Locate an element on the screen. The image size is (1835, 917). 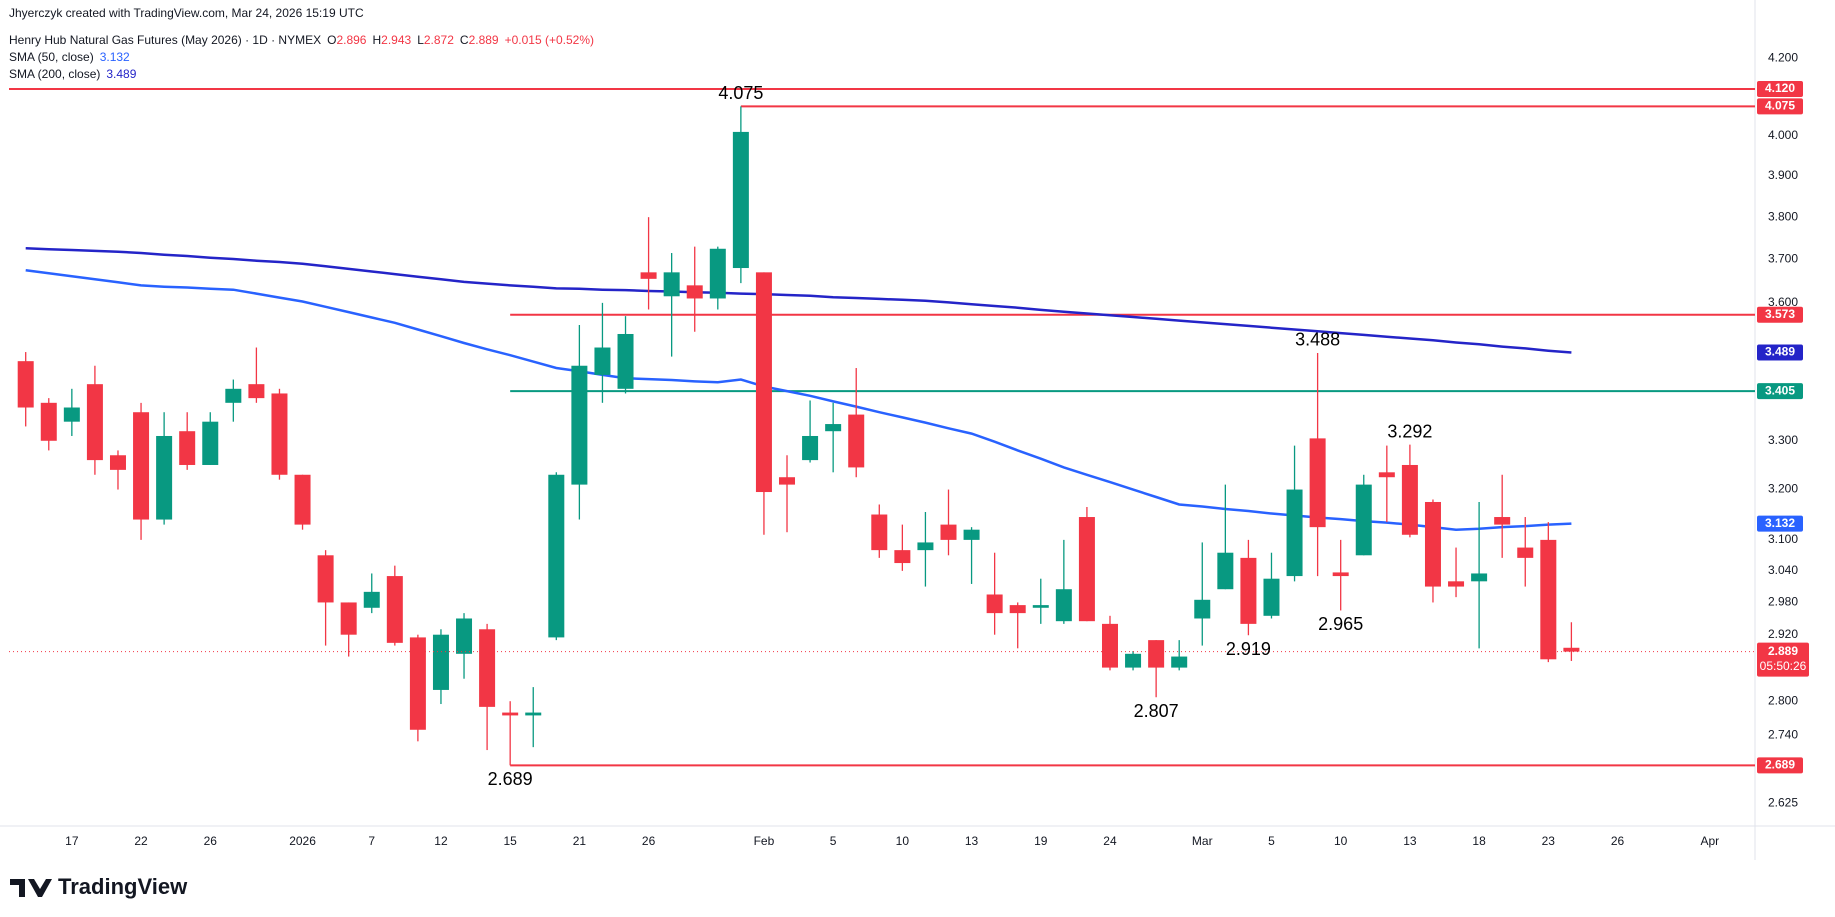
y-tick-label: 2.980 is located at coordinates (1783, 602).